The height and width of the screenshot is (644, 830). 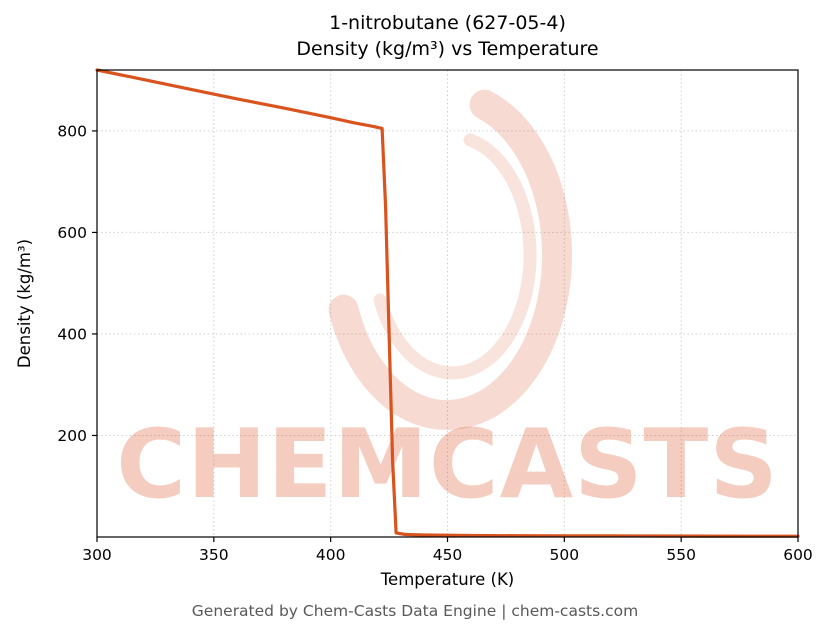 What do you see at coordinates (448, 555) in the screenshot?
I see `x-tick-label: 450` at bounding box center [448, 555].